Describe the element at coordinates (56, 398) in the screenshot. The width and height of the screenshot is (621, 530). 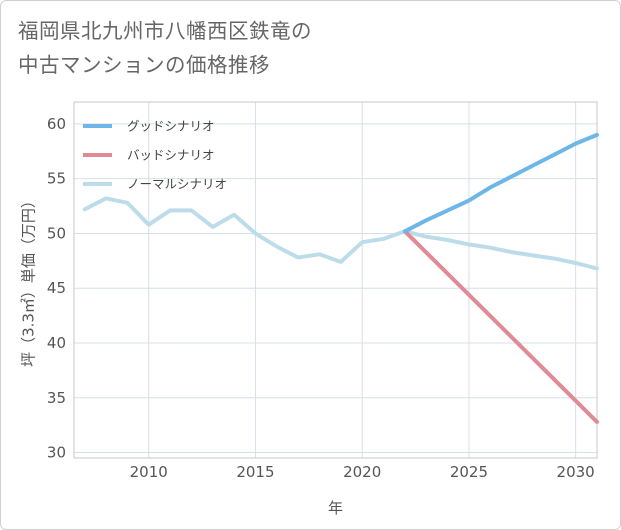
I see `y-tick-label: 35` at that location.